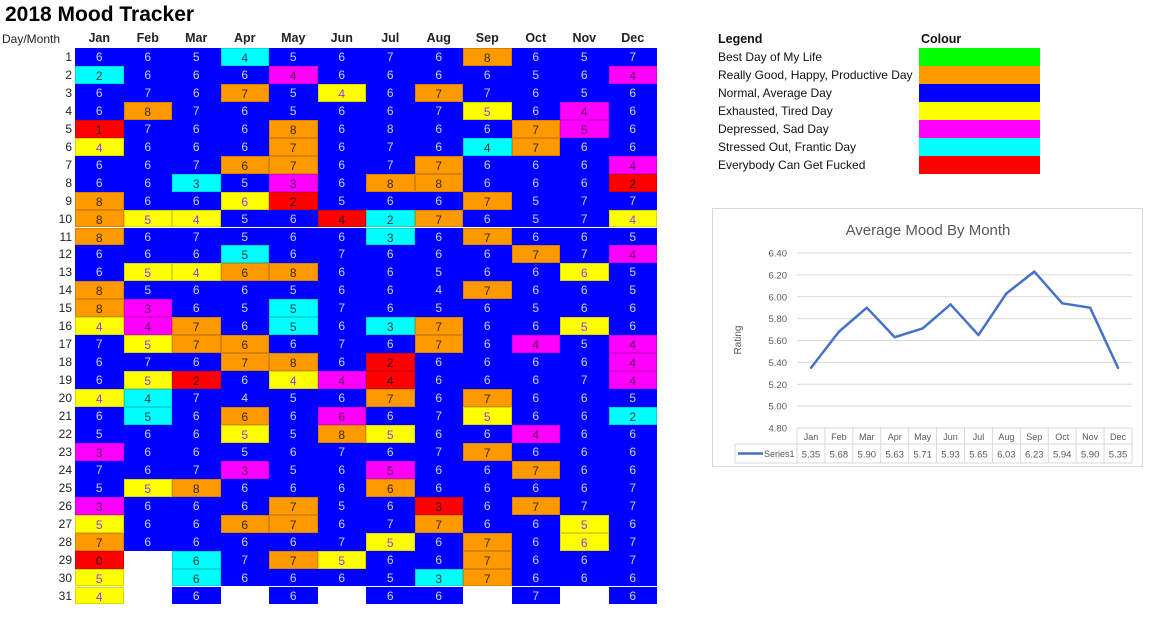  Describe the element at coordinates (99, 74) in the screenshot. I see `mood-cell: 2` at that location.